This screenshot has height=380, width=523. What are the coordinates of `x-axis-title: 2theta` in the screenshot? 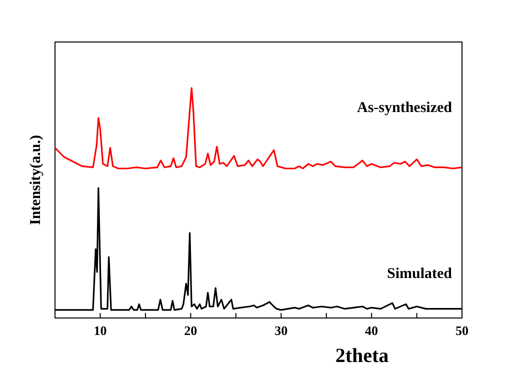 It's located at (362, 356).